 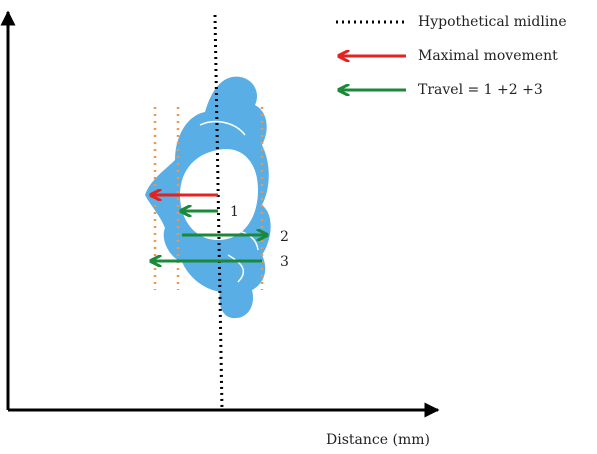 I want to click on vertebra, so click(x=208, y=197).